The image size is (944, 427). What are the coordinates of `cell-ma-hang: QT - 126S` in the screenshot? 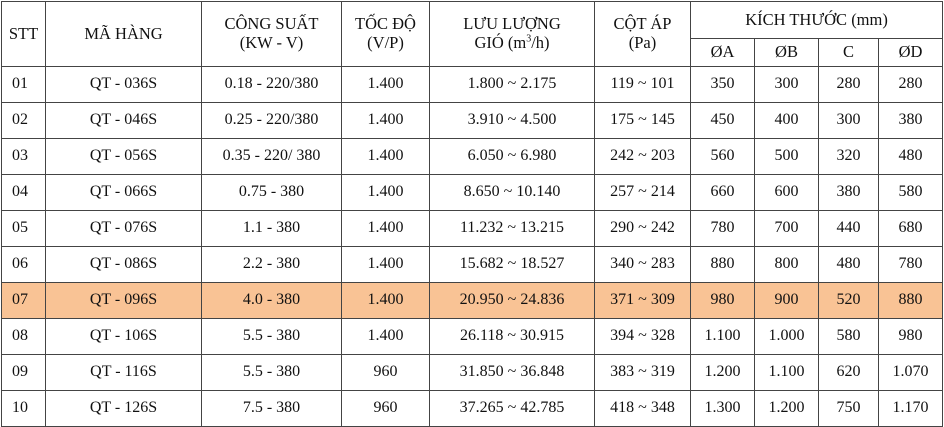 It's located at (123, 408).